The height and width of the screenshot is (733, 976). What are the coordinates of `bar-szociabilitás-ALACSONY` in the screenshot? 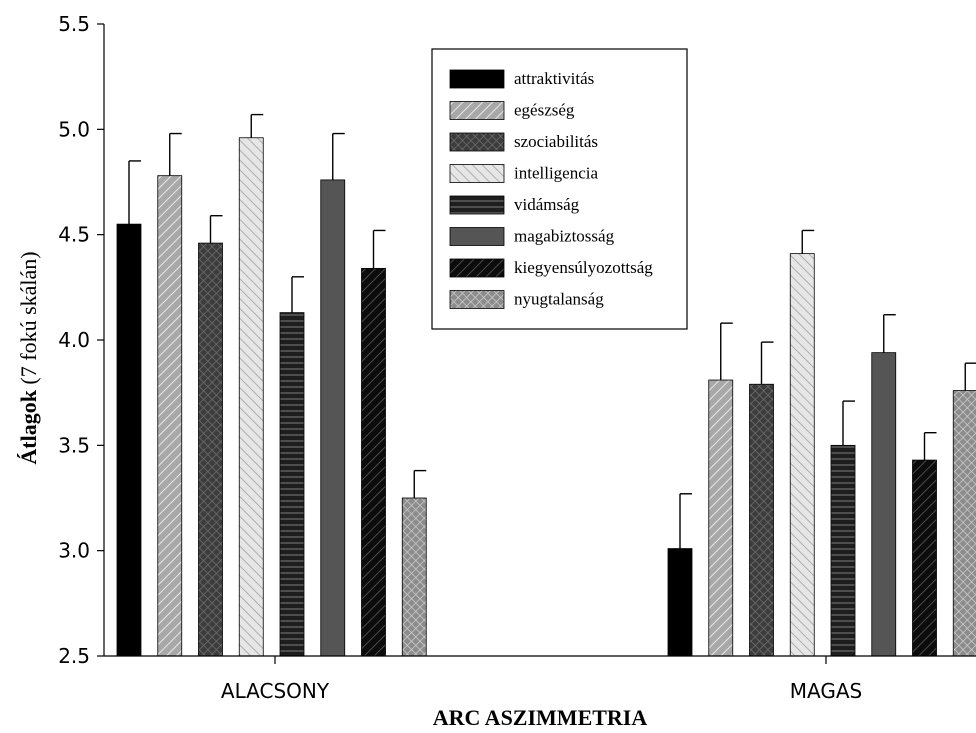 It's located at (210, 449).